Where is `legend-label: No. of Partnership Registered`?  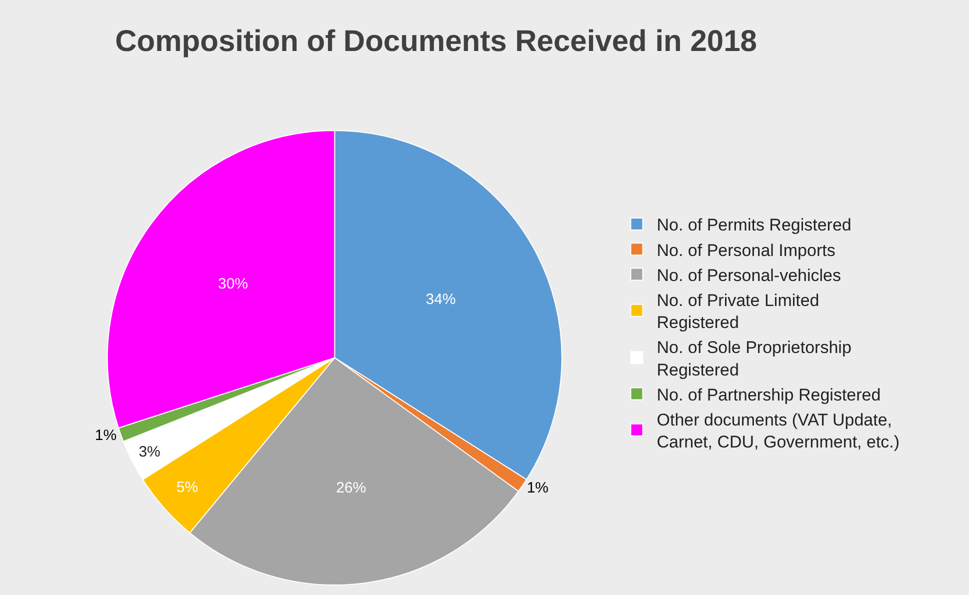
legend-label: No. of Partnership Registered is located at coordinates (768, 394).